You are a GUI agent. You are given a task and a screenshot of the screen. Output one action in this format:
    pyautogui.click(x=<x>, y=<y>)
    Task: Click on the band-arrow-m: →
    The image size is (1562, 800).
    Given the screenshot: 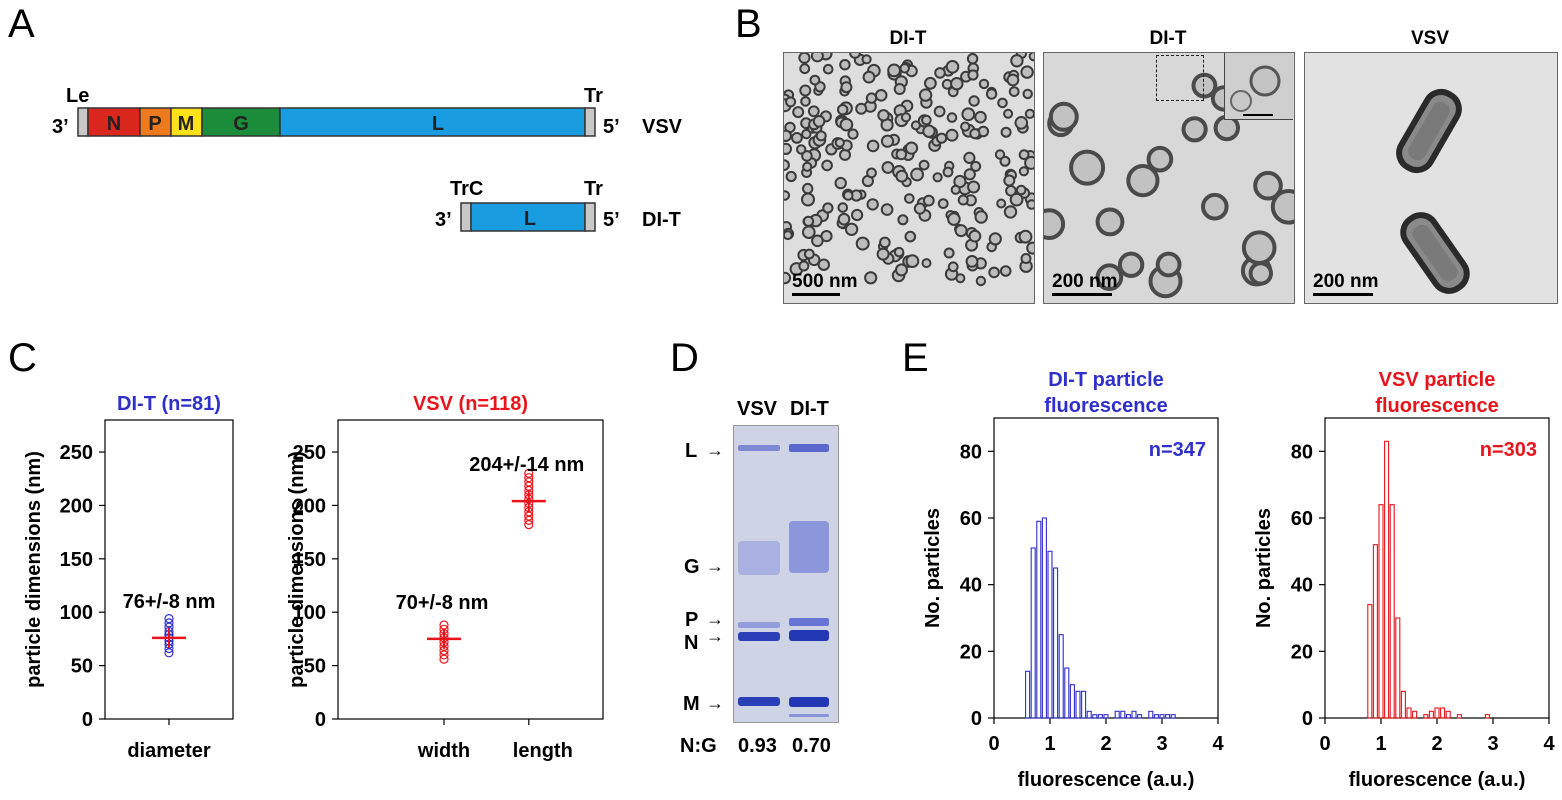 What is the action you would take?
    pyautogui.click(x=715, y=703)
    